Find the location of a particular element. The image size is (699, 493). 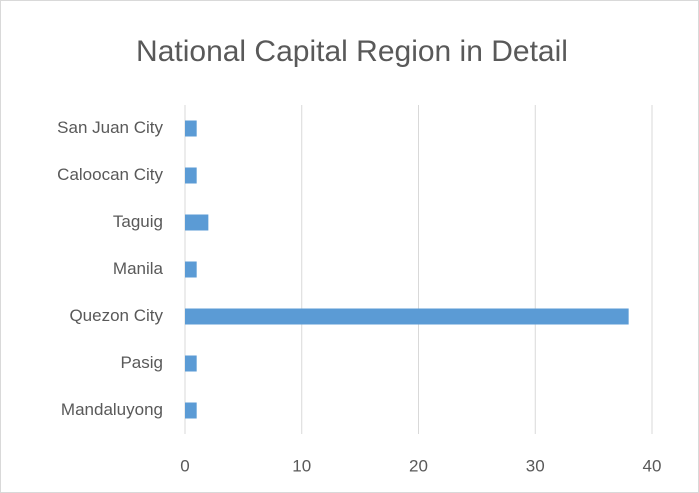

y-tick-label: Pasig is located at coordinates (141, 362).